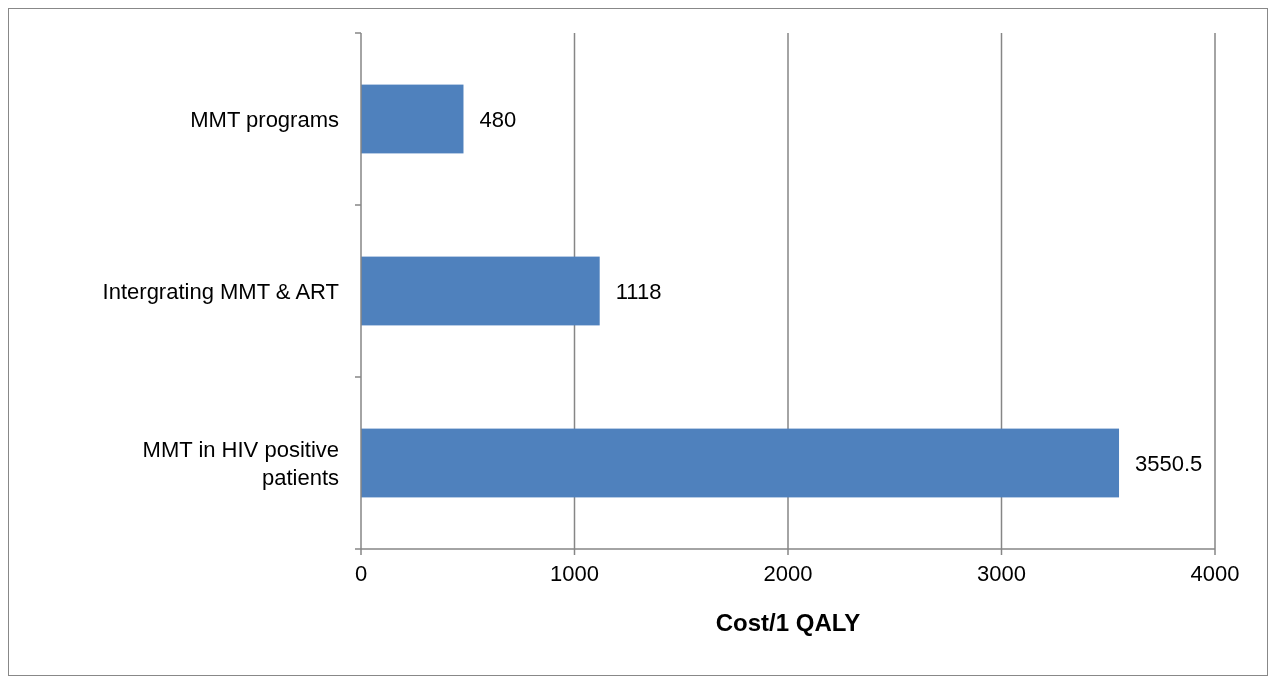  Describe the element at coordinates (361, 573) in the screenshot. I see `x-tick-label: 0` at that location.